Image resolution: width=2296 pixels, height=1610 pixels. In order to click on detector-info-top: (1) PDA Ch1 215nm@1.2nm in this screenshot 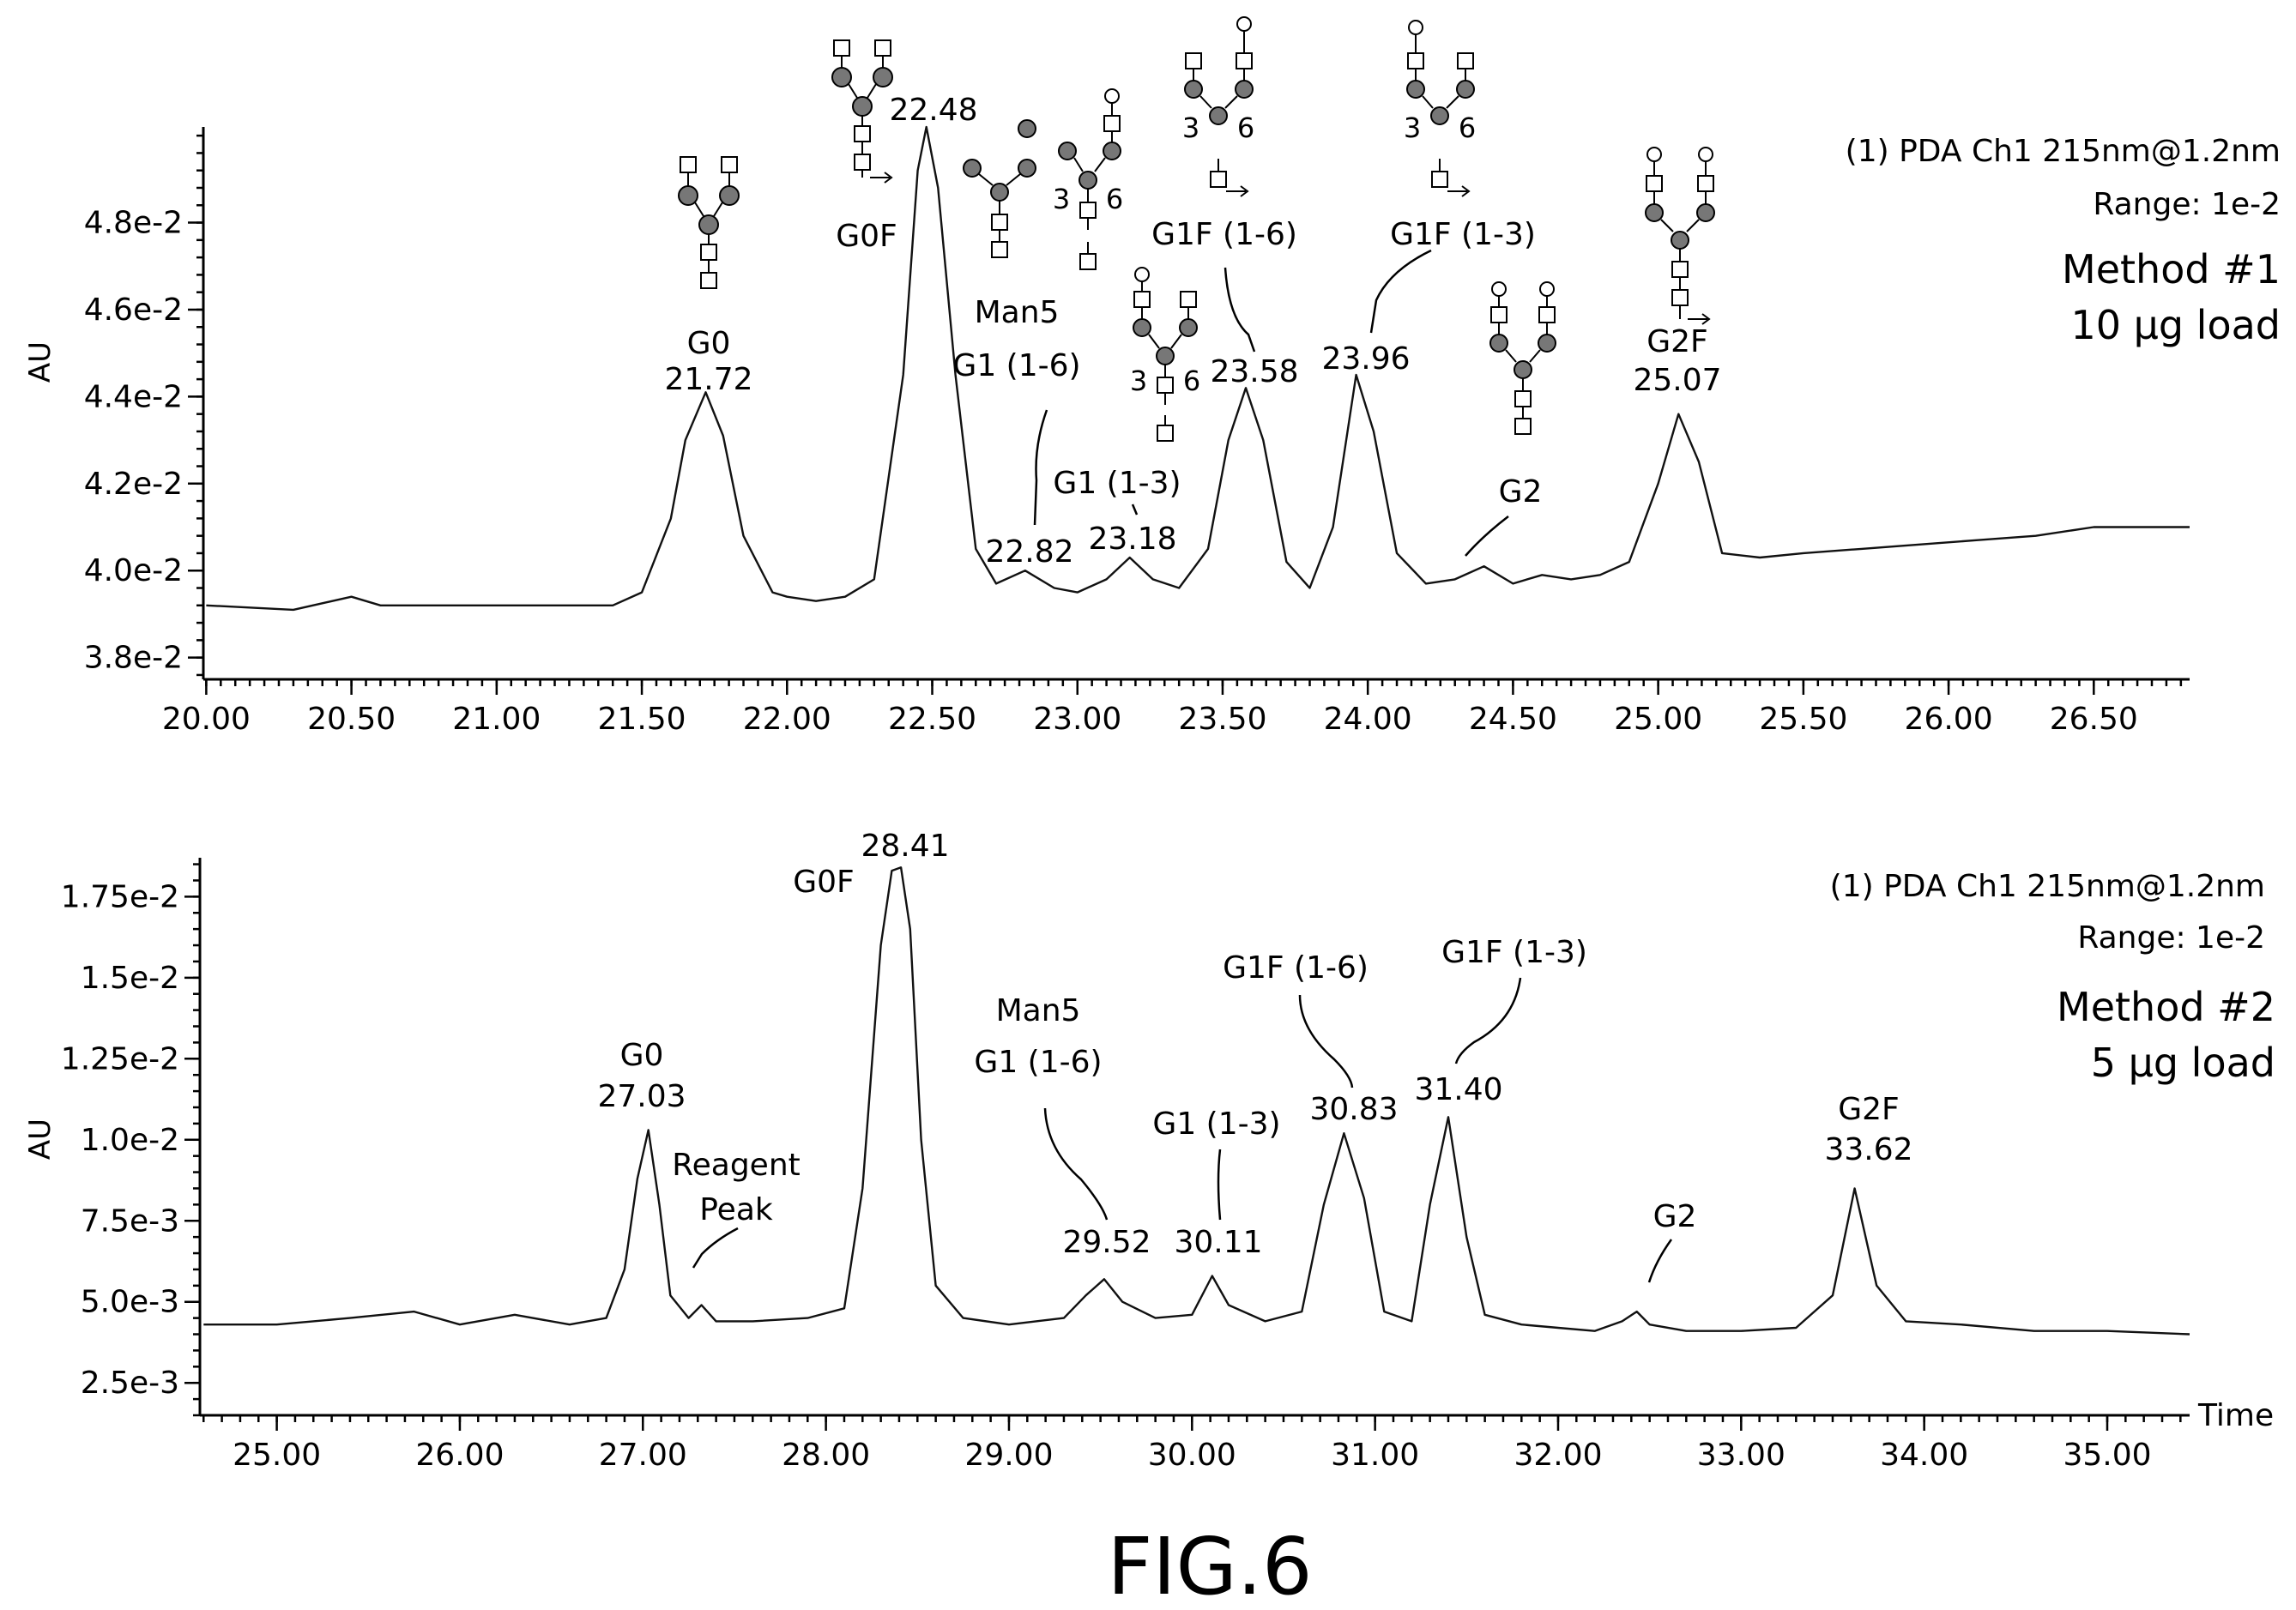, I will do `click(2064, 151)`.